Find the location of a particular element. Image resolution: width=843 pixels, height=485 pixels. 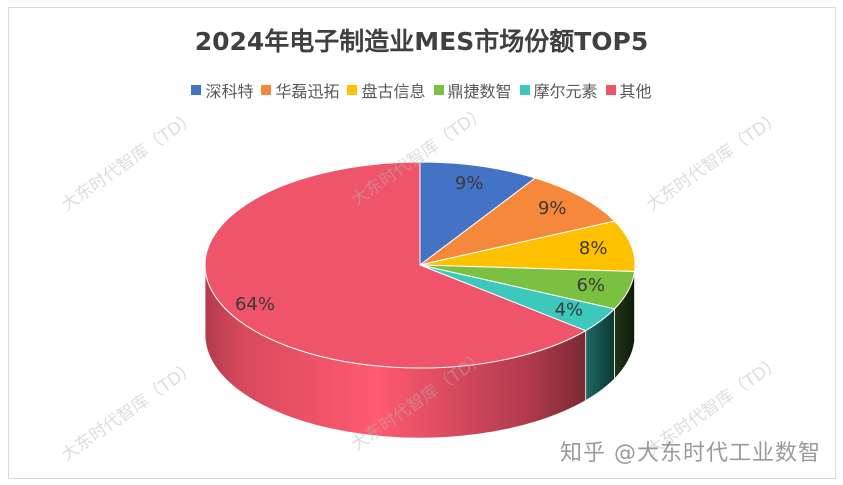

legend-item-5: 其他 is located at coordinates (628, 90).